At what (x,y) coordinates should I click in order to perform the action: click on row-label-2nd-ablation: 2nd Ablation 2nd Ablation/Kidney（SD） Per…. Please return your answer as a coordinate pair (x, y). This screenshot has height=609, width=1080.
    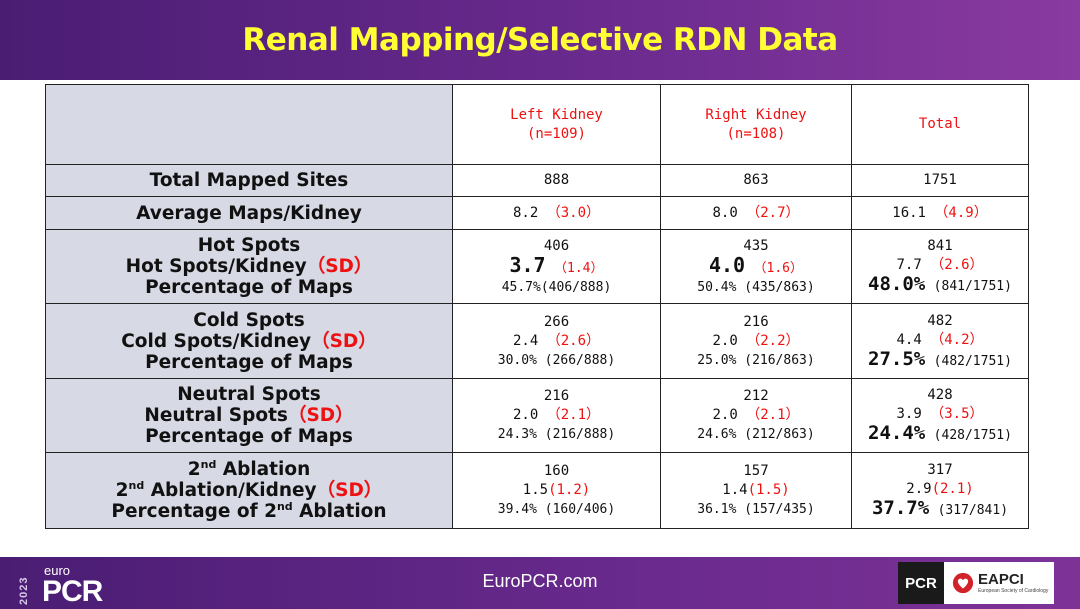
    Looking at the image, I should click on (249, 490).